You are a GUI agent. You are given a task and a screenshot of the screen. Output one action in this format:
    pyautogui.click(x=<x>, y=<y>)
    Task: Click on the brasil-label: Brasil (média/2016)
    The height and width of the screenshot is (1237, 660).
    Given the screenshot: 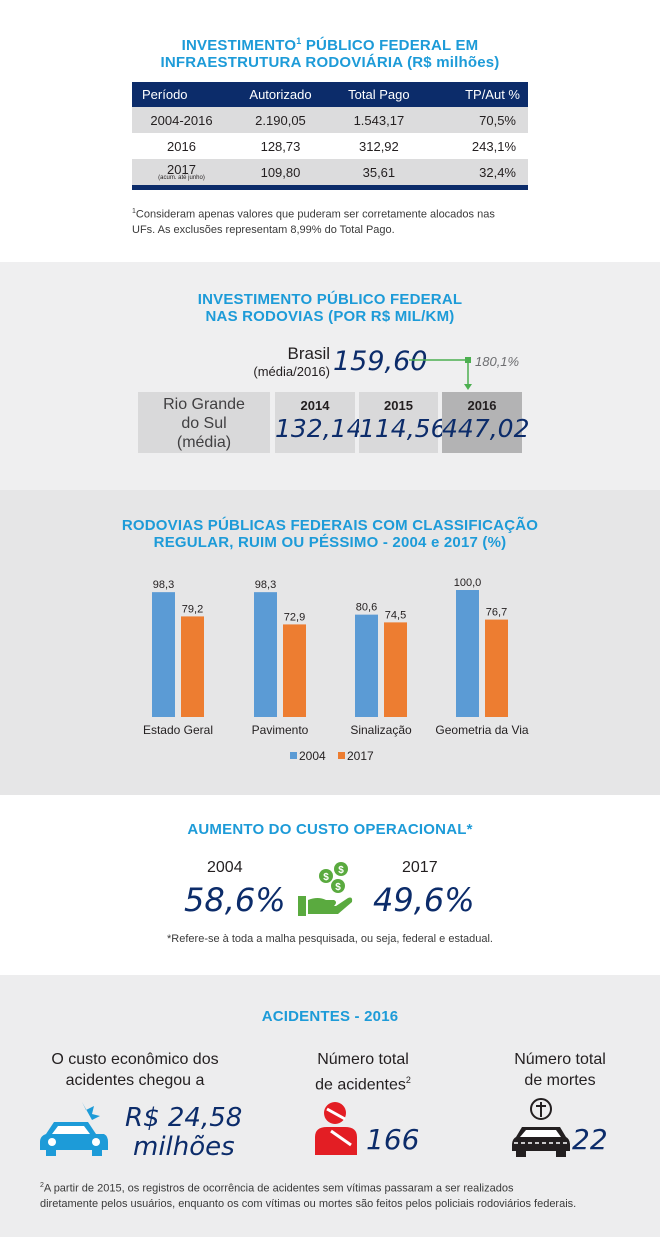 What is the action you would take?
    pyautogui.click(x=291, y=361)
    